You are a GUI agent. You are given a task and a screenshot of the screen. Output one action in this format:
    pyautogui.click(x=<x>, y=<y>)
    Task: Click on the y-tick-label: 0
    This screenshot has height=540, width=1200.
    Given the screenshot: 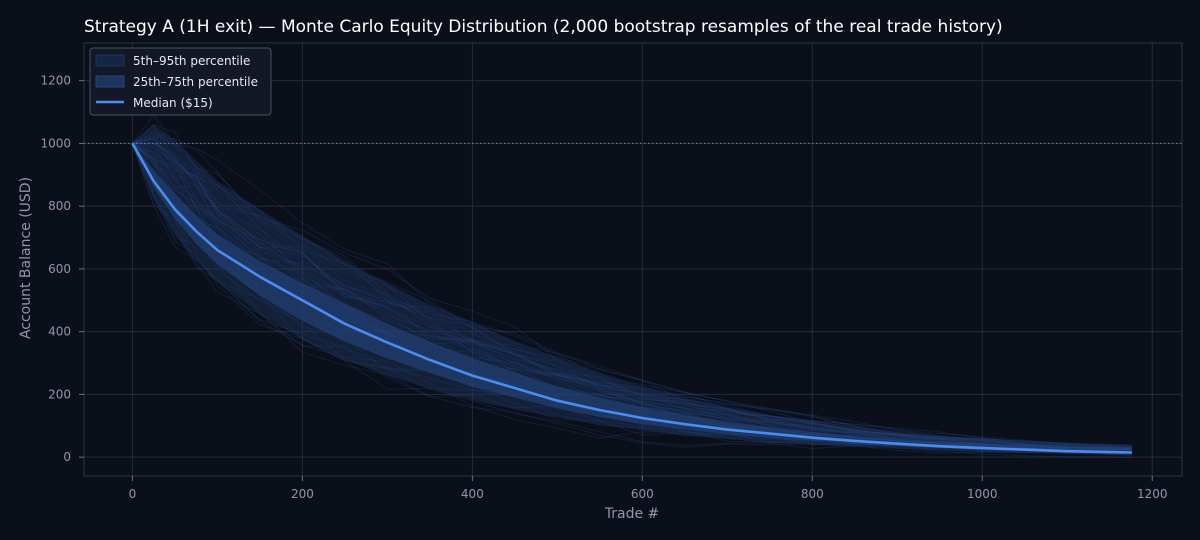 What is the action you would take?
    pyautogui.click(x=67, y=457)
    